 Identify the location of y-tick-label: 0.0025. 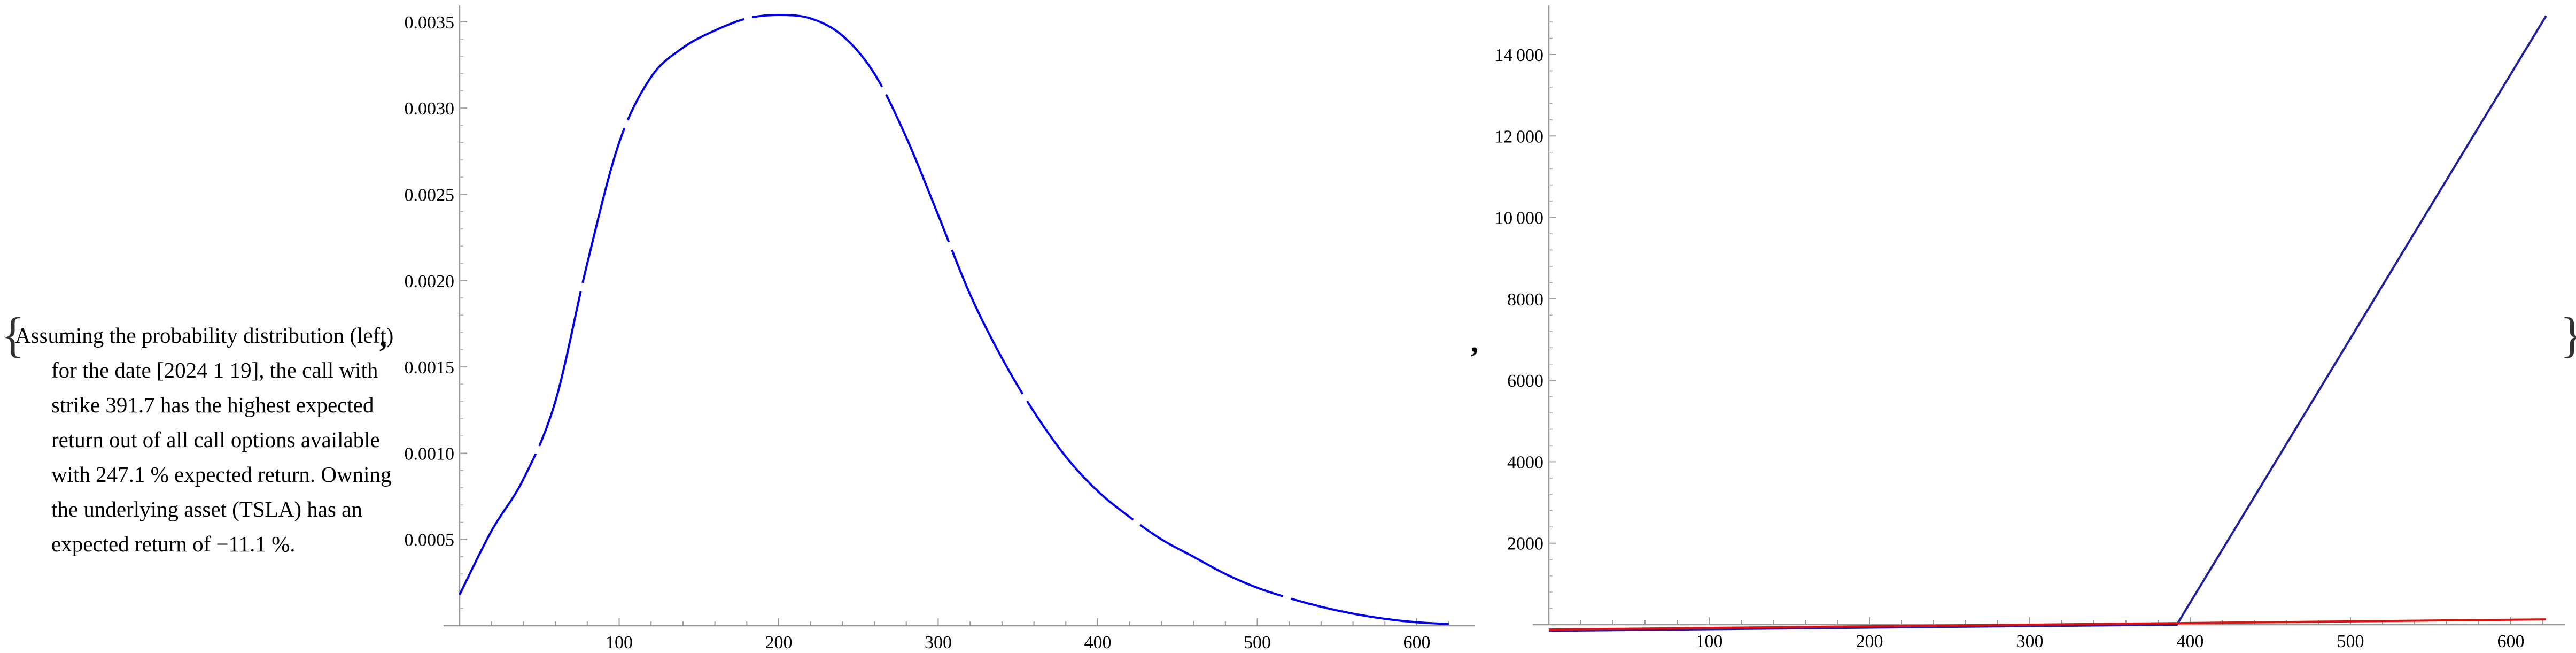
(430, 195).